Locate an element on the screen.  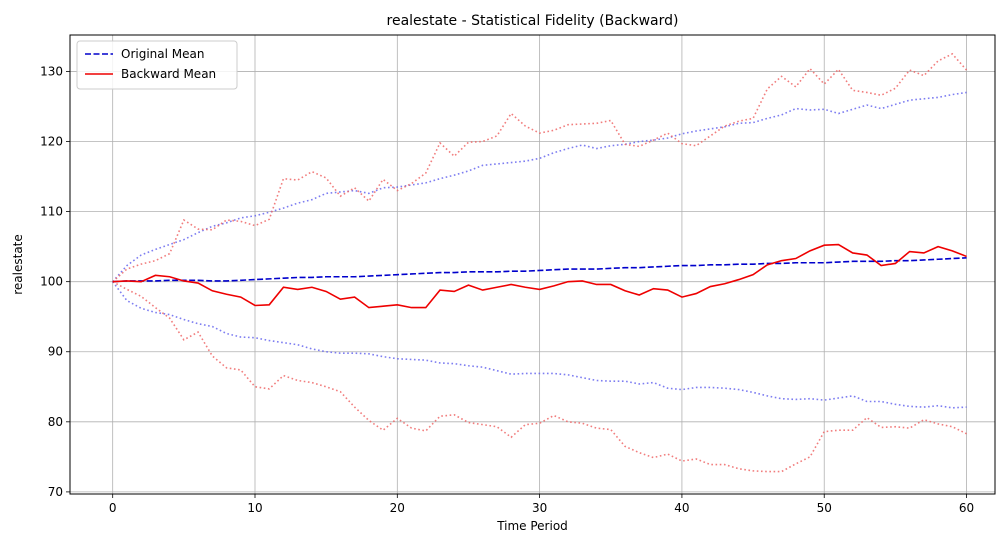
y-tick-label: 80 is located at coordinates (55, 422).